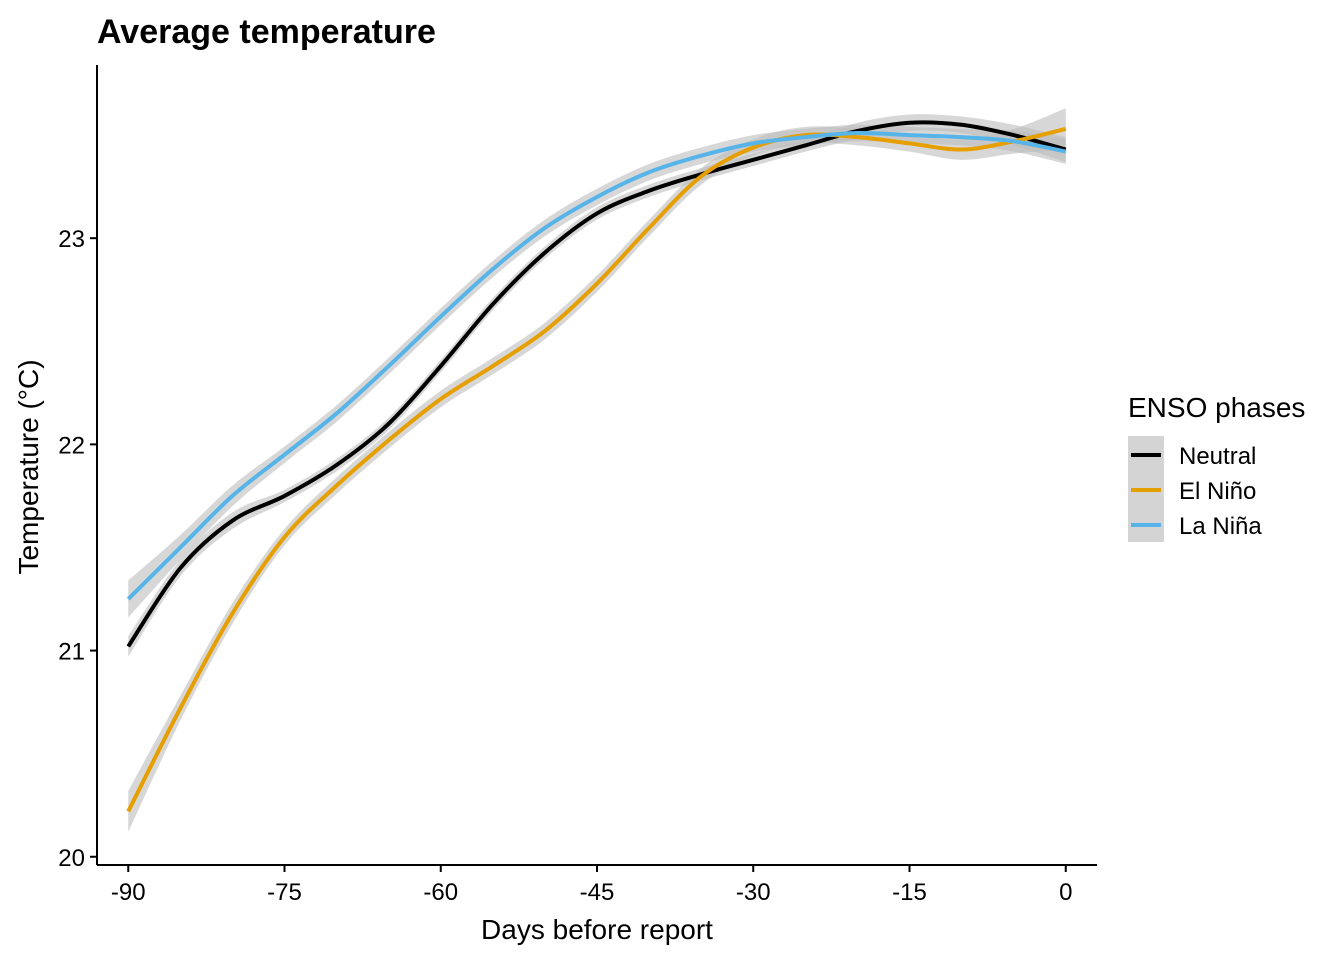  I want to click on y-tick-label: 23, so click(71, 239).